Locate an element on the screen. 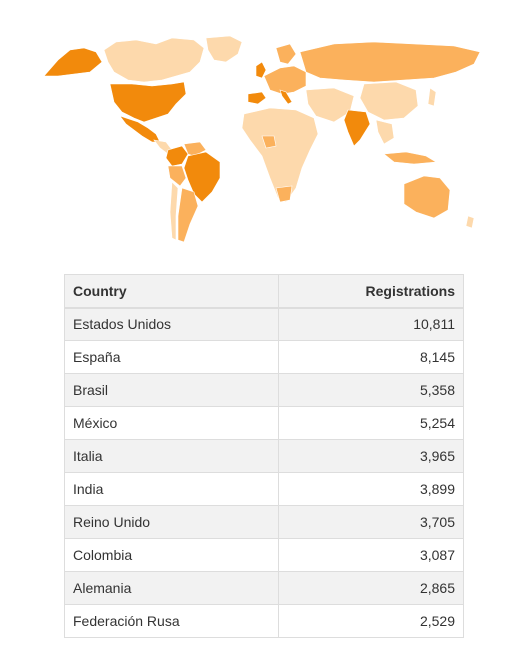 The height and width of the screenshot is (659, 507). map-region-canada is located at coordinates (154, 60).